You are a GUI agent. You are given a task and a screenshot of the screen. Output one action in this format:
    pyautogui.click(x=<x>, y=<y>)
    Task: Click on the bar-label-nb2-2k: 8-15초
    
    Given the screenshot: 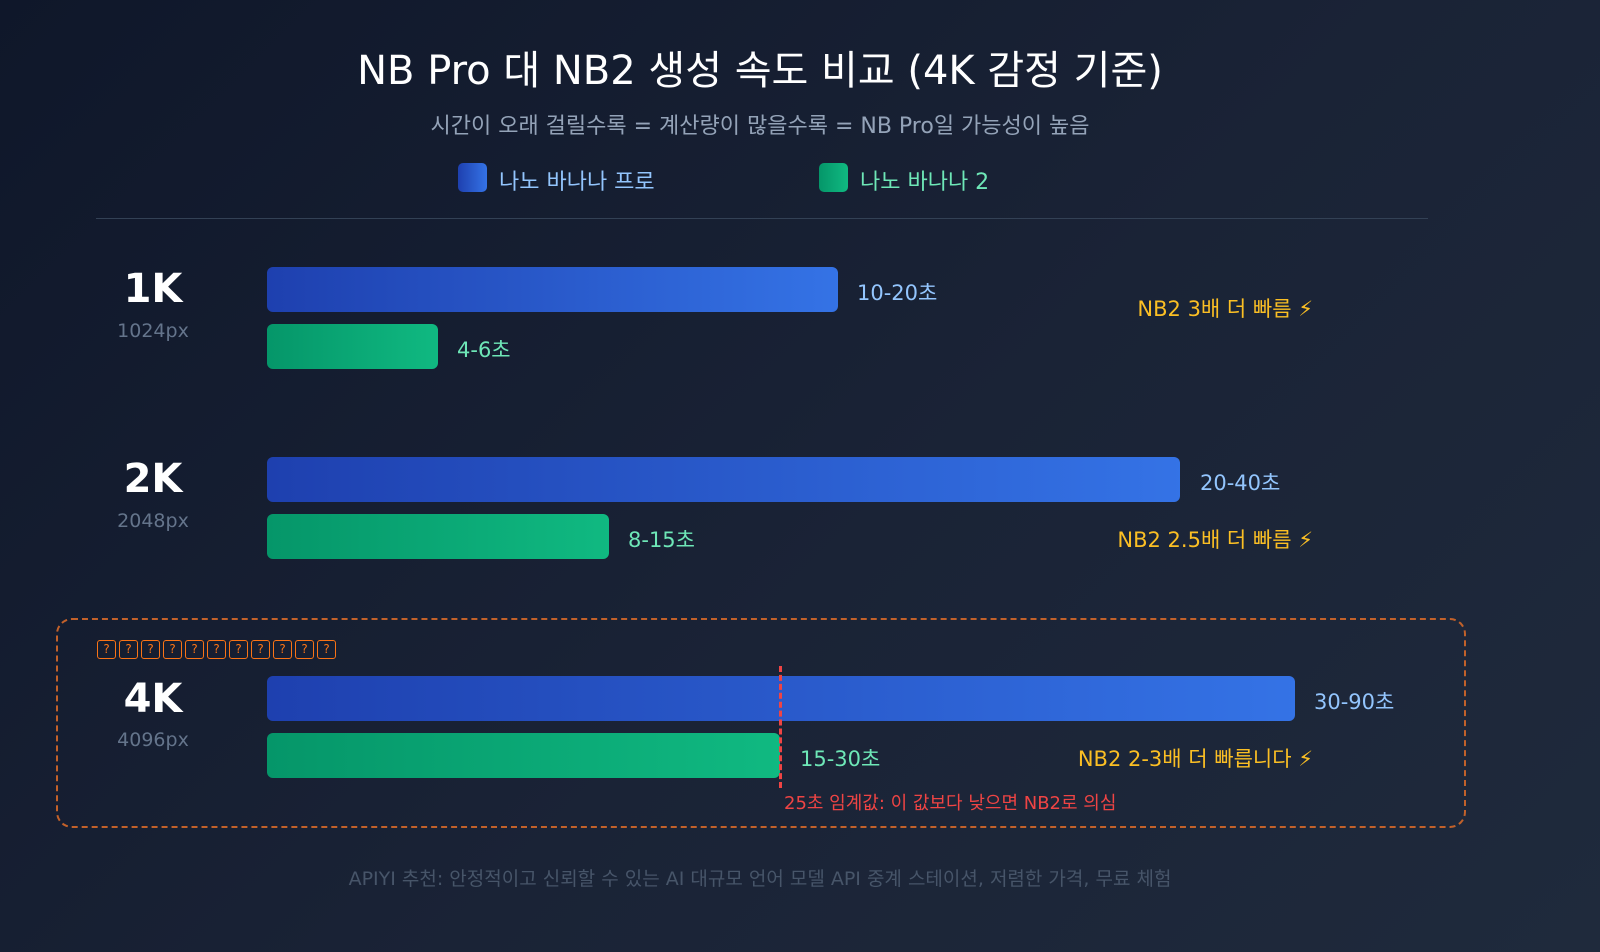 What is the action you would take?
    pyautogui.click(x=661, y=540)
    